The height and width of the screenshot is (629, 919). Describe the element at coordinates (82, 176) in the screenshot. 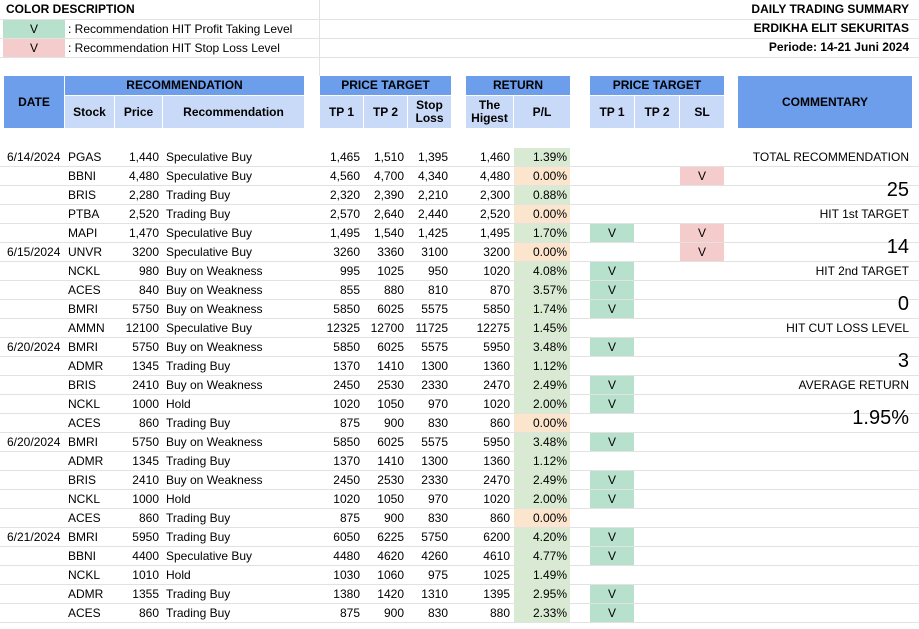

I see `cell-stock: BBNI` at that location.